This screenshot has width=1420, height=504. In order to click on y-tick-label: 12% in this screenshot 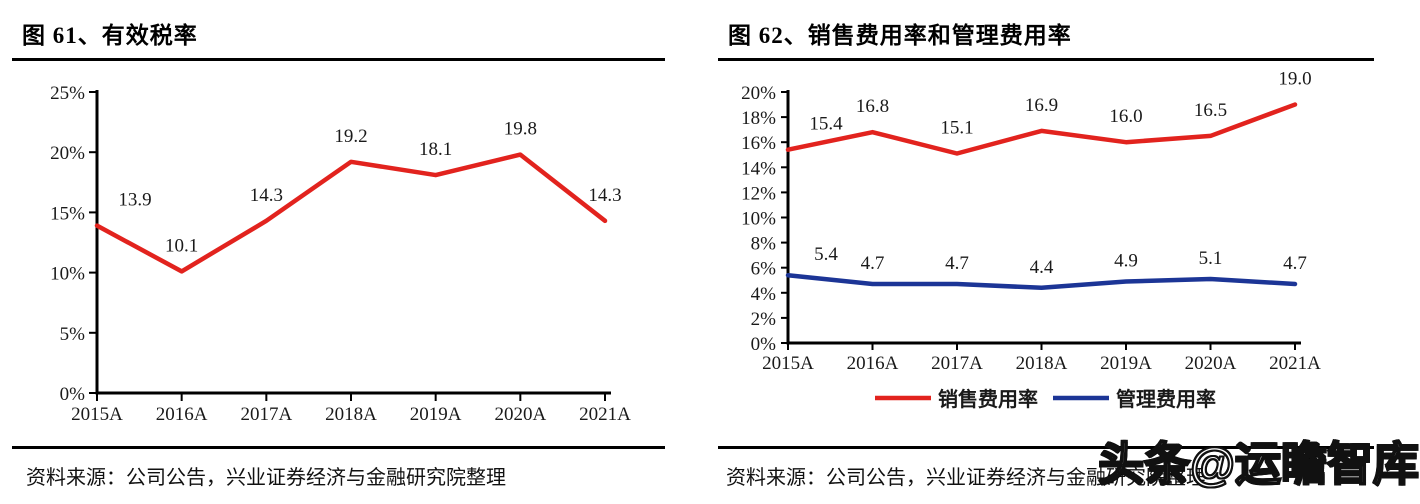, I will do `click(758, 193)`.